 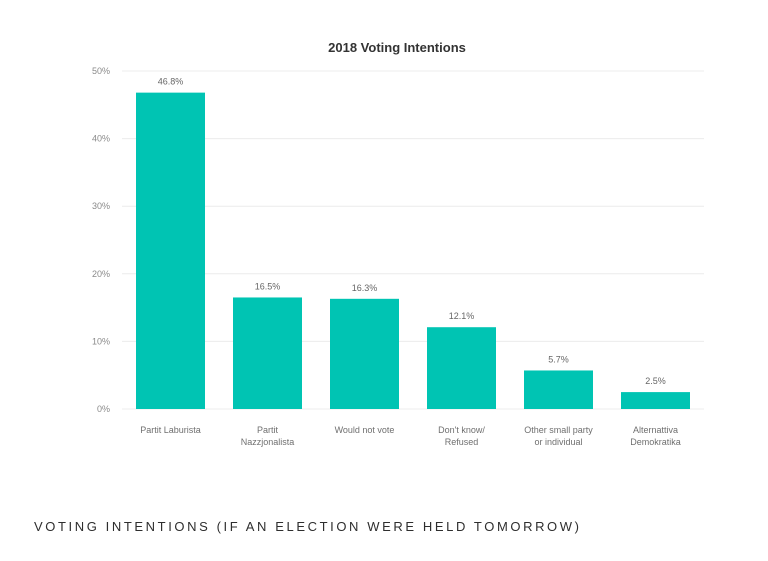 What do you see at coordinates (558, 430) in the screenshot?
I see `category-label-line: Other small party` at bounding box center [558, 430].